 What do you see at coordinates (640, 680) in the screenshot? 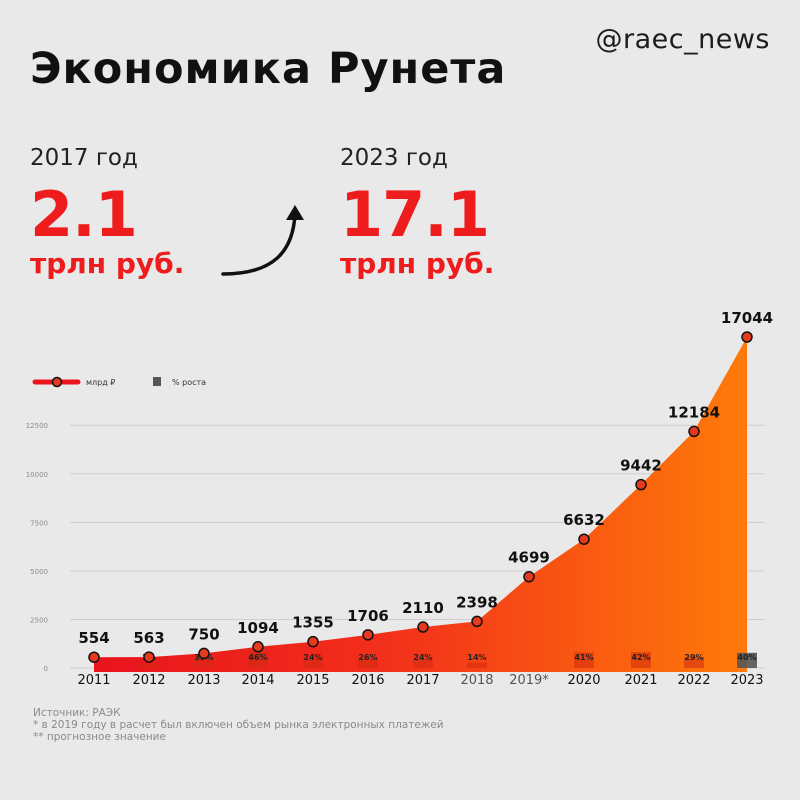
I see `x-tick-label: 2021` at bounding box center [640, 680].